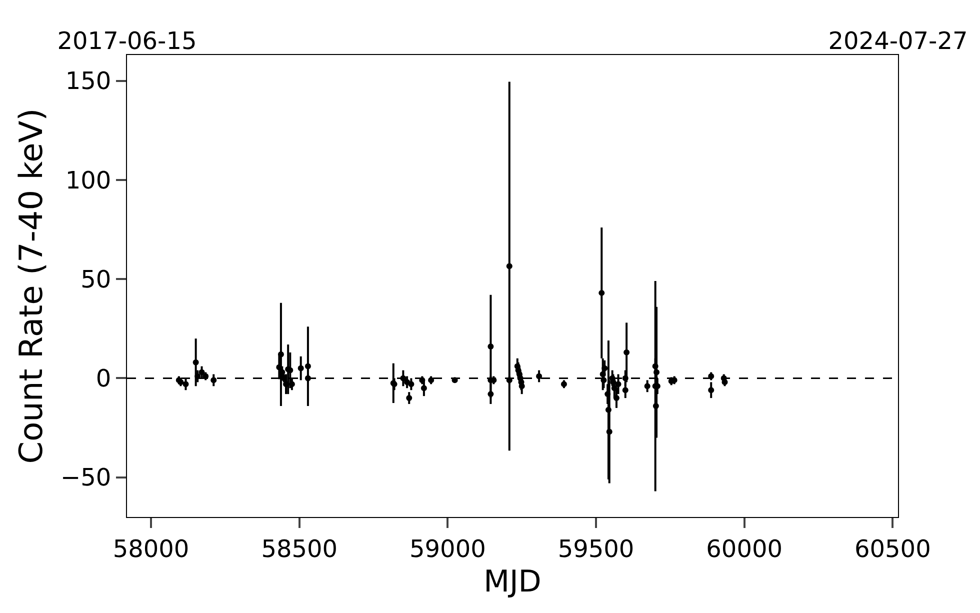 The height and width of the screenshot is (613, 980). What do you see at coordinates (104, 378) in the screenshot?
I see `y-tick-label: 0` at bounding box center [104, 378].